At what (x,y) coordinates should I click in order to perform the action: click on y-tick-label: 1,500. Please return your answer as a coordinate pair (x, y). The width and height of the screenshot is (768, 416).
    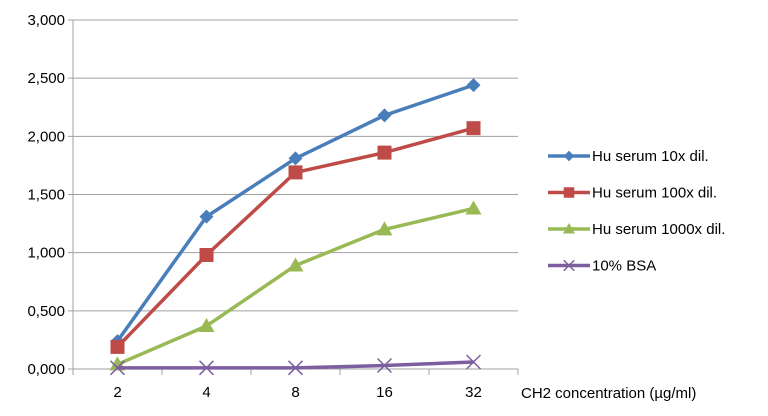
    Looking at the image, I should click on (46, 195).